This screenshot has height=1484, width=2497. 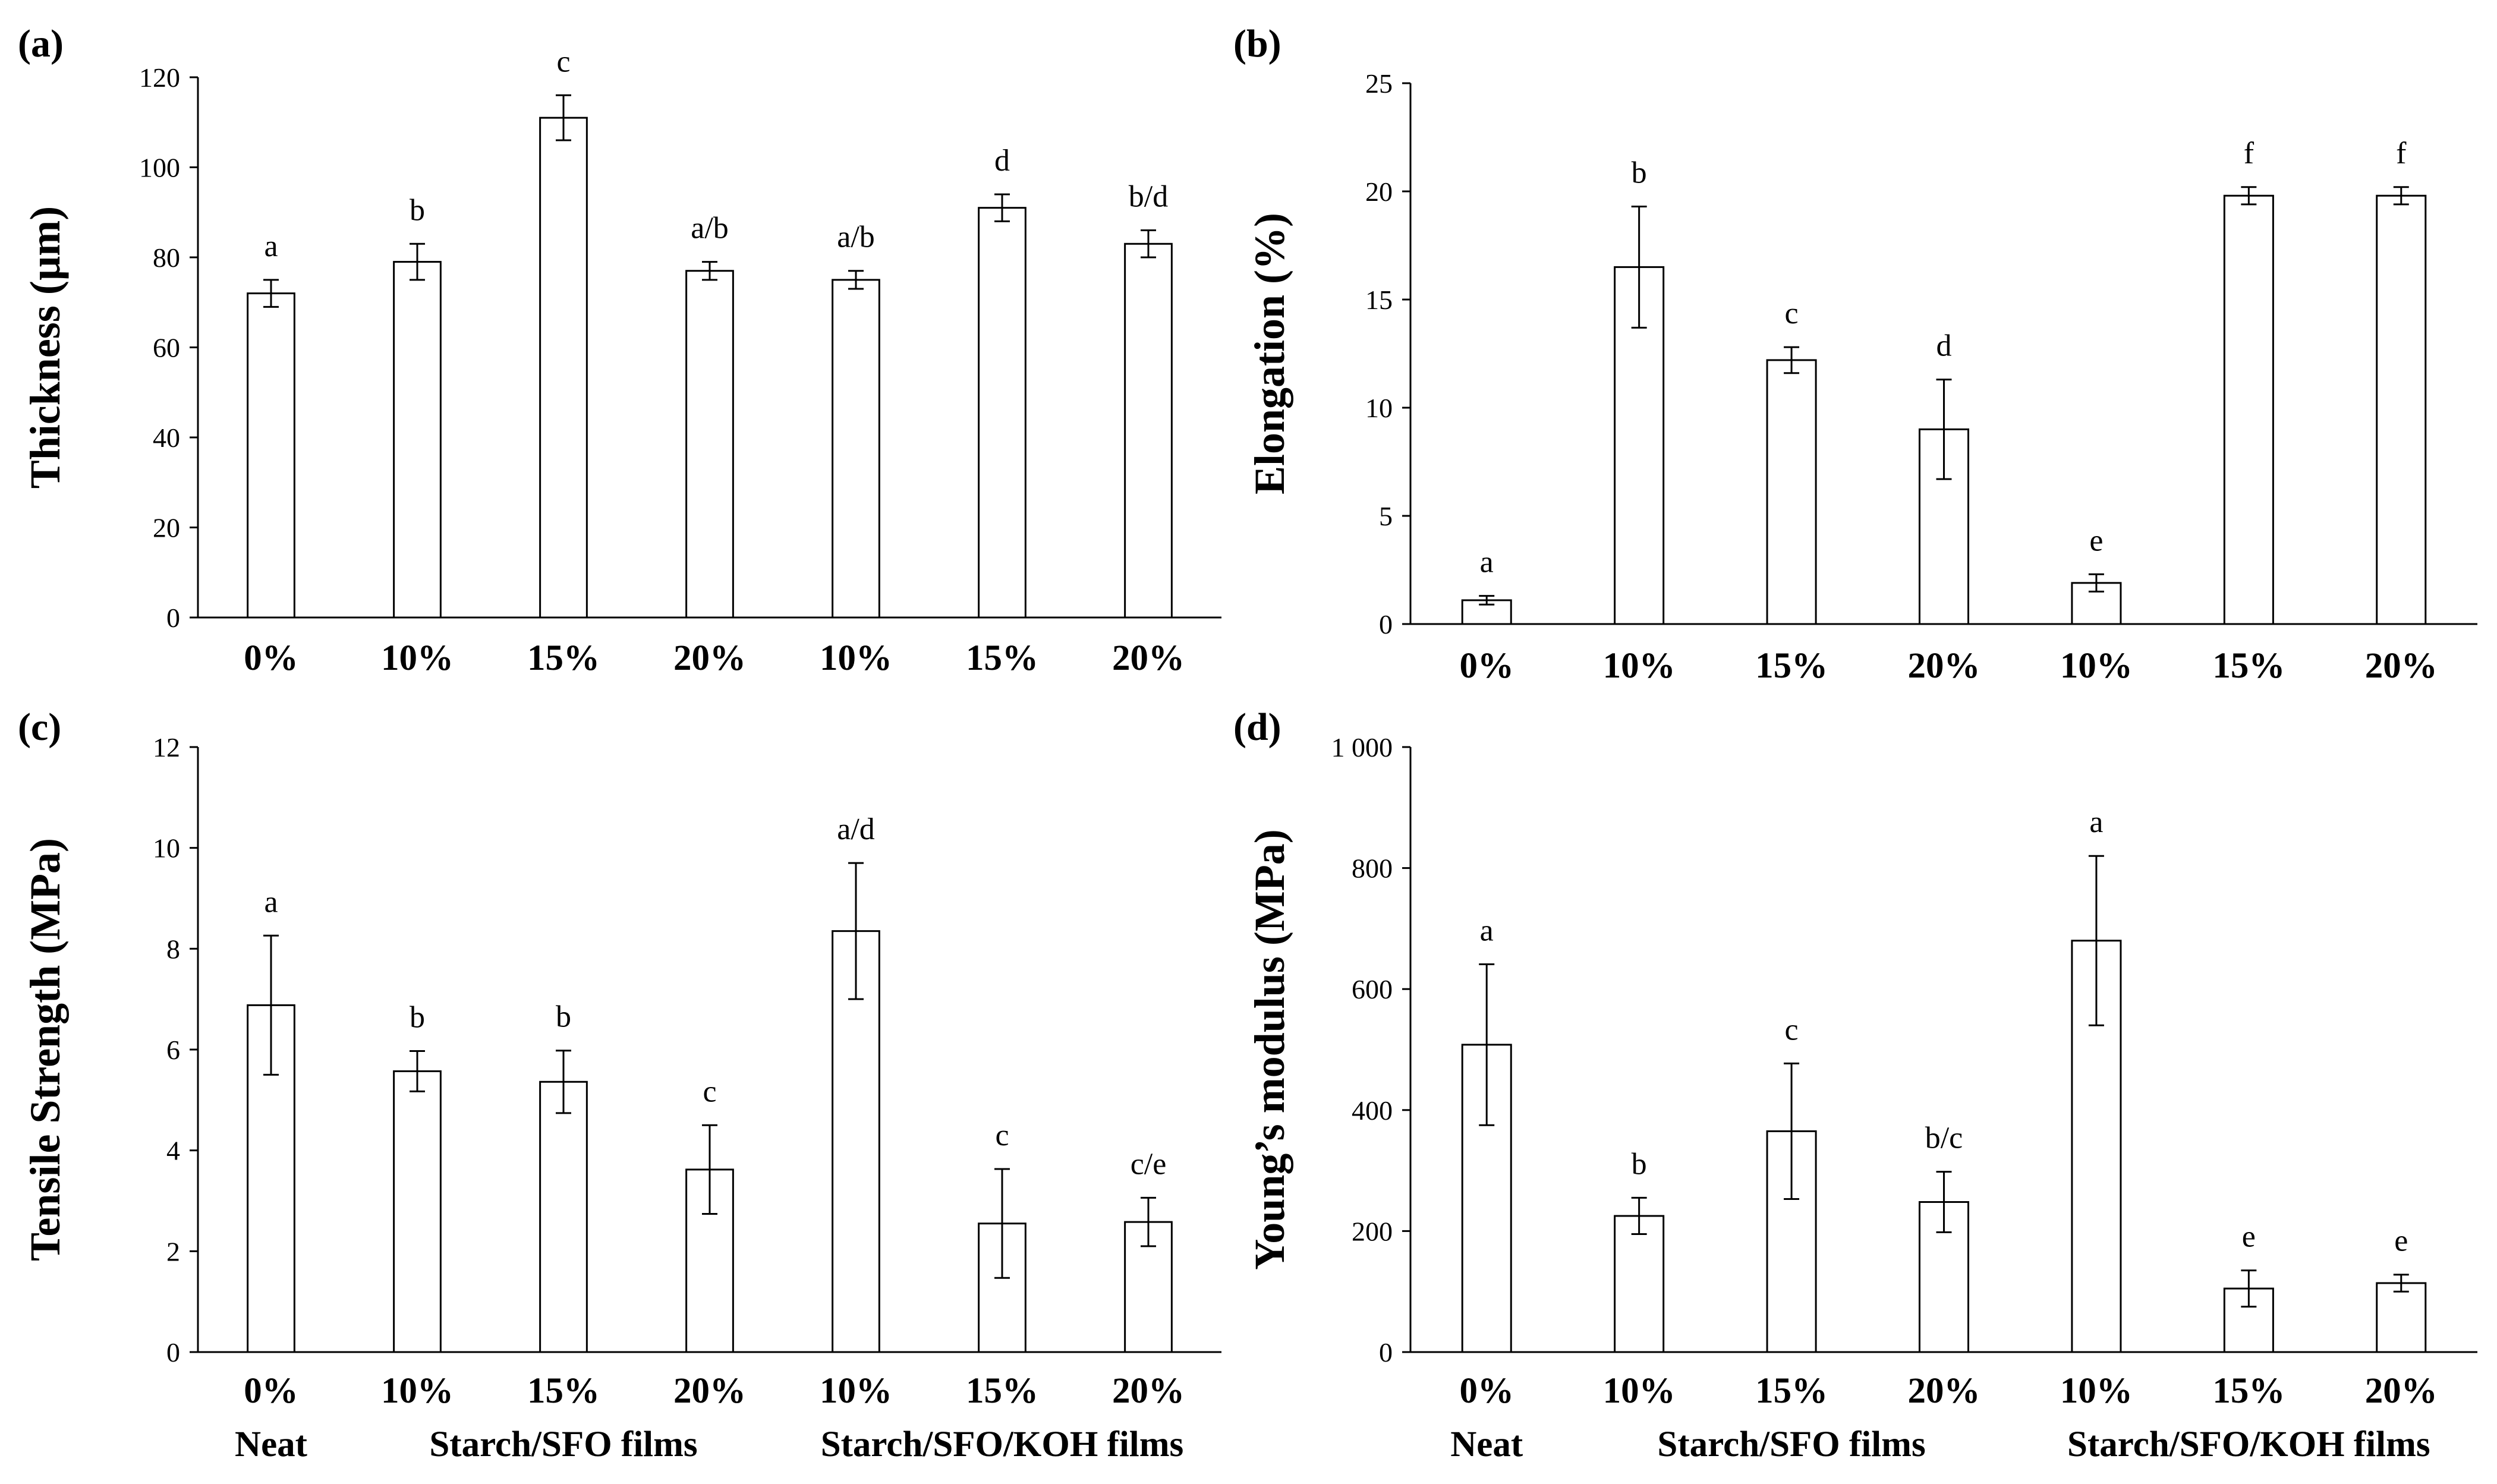 I want to click on y-axis-label: Elongation (%), so click(x=1269, y=353).